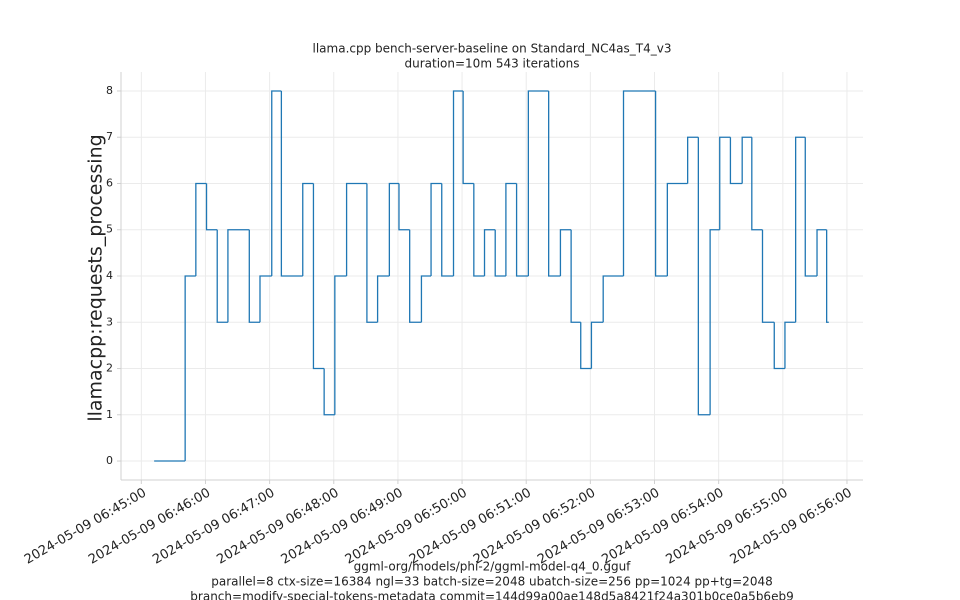  What do you see at coordinates (96, 277) in the screenshot?
I see `y-axis-label: llamacpp:requests_processing` at bounding box center [96, 277].